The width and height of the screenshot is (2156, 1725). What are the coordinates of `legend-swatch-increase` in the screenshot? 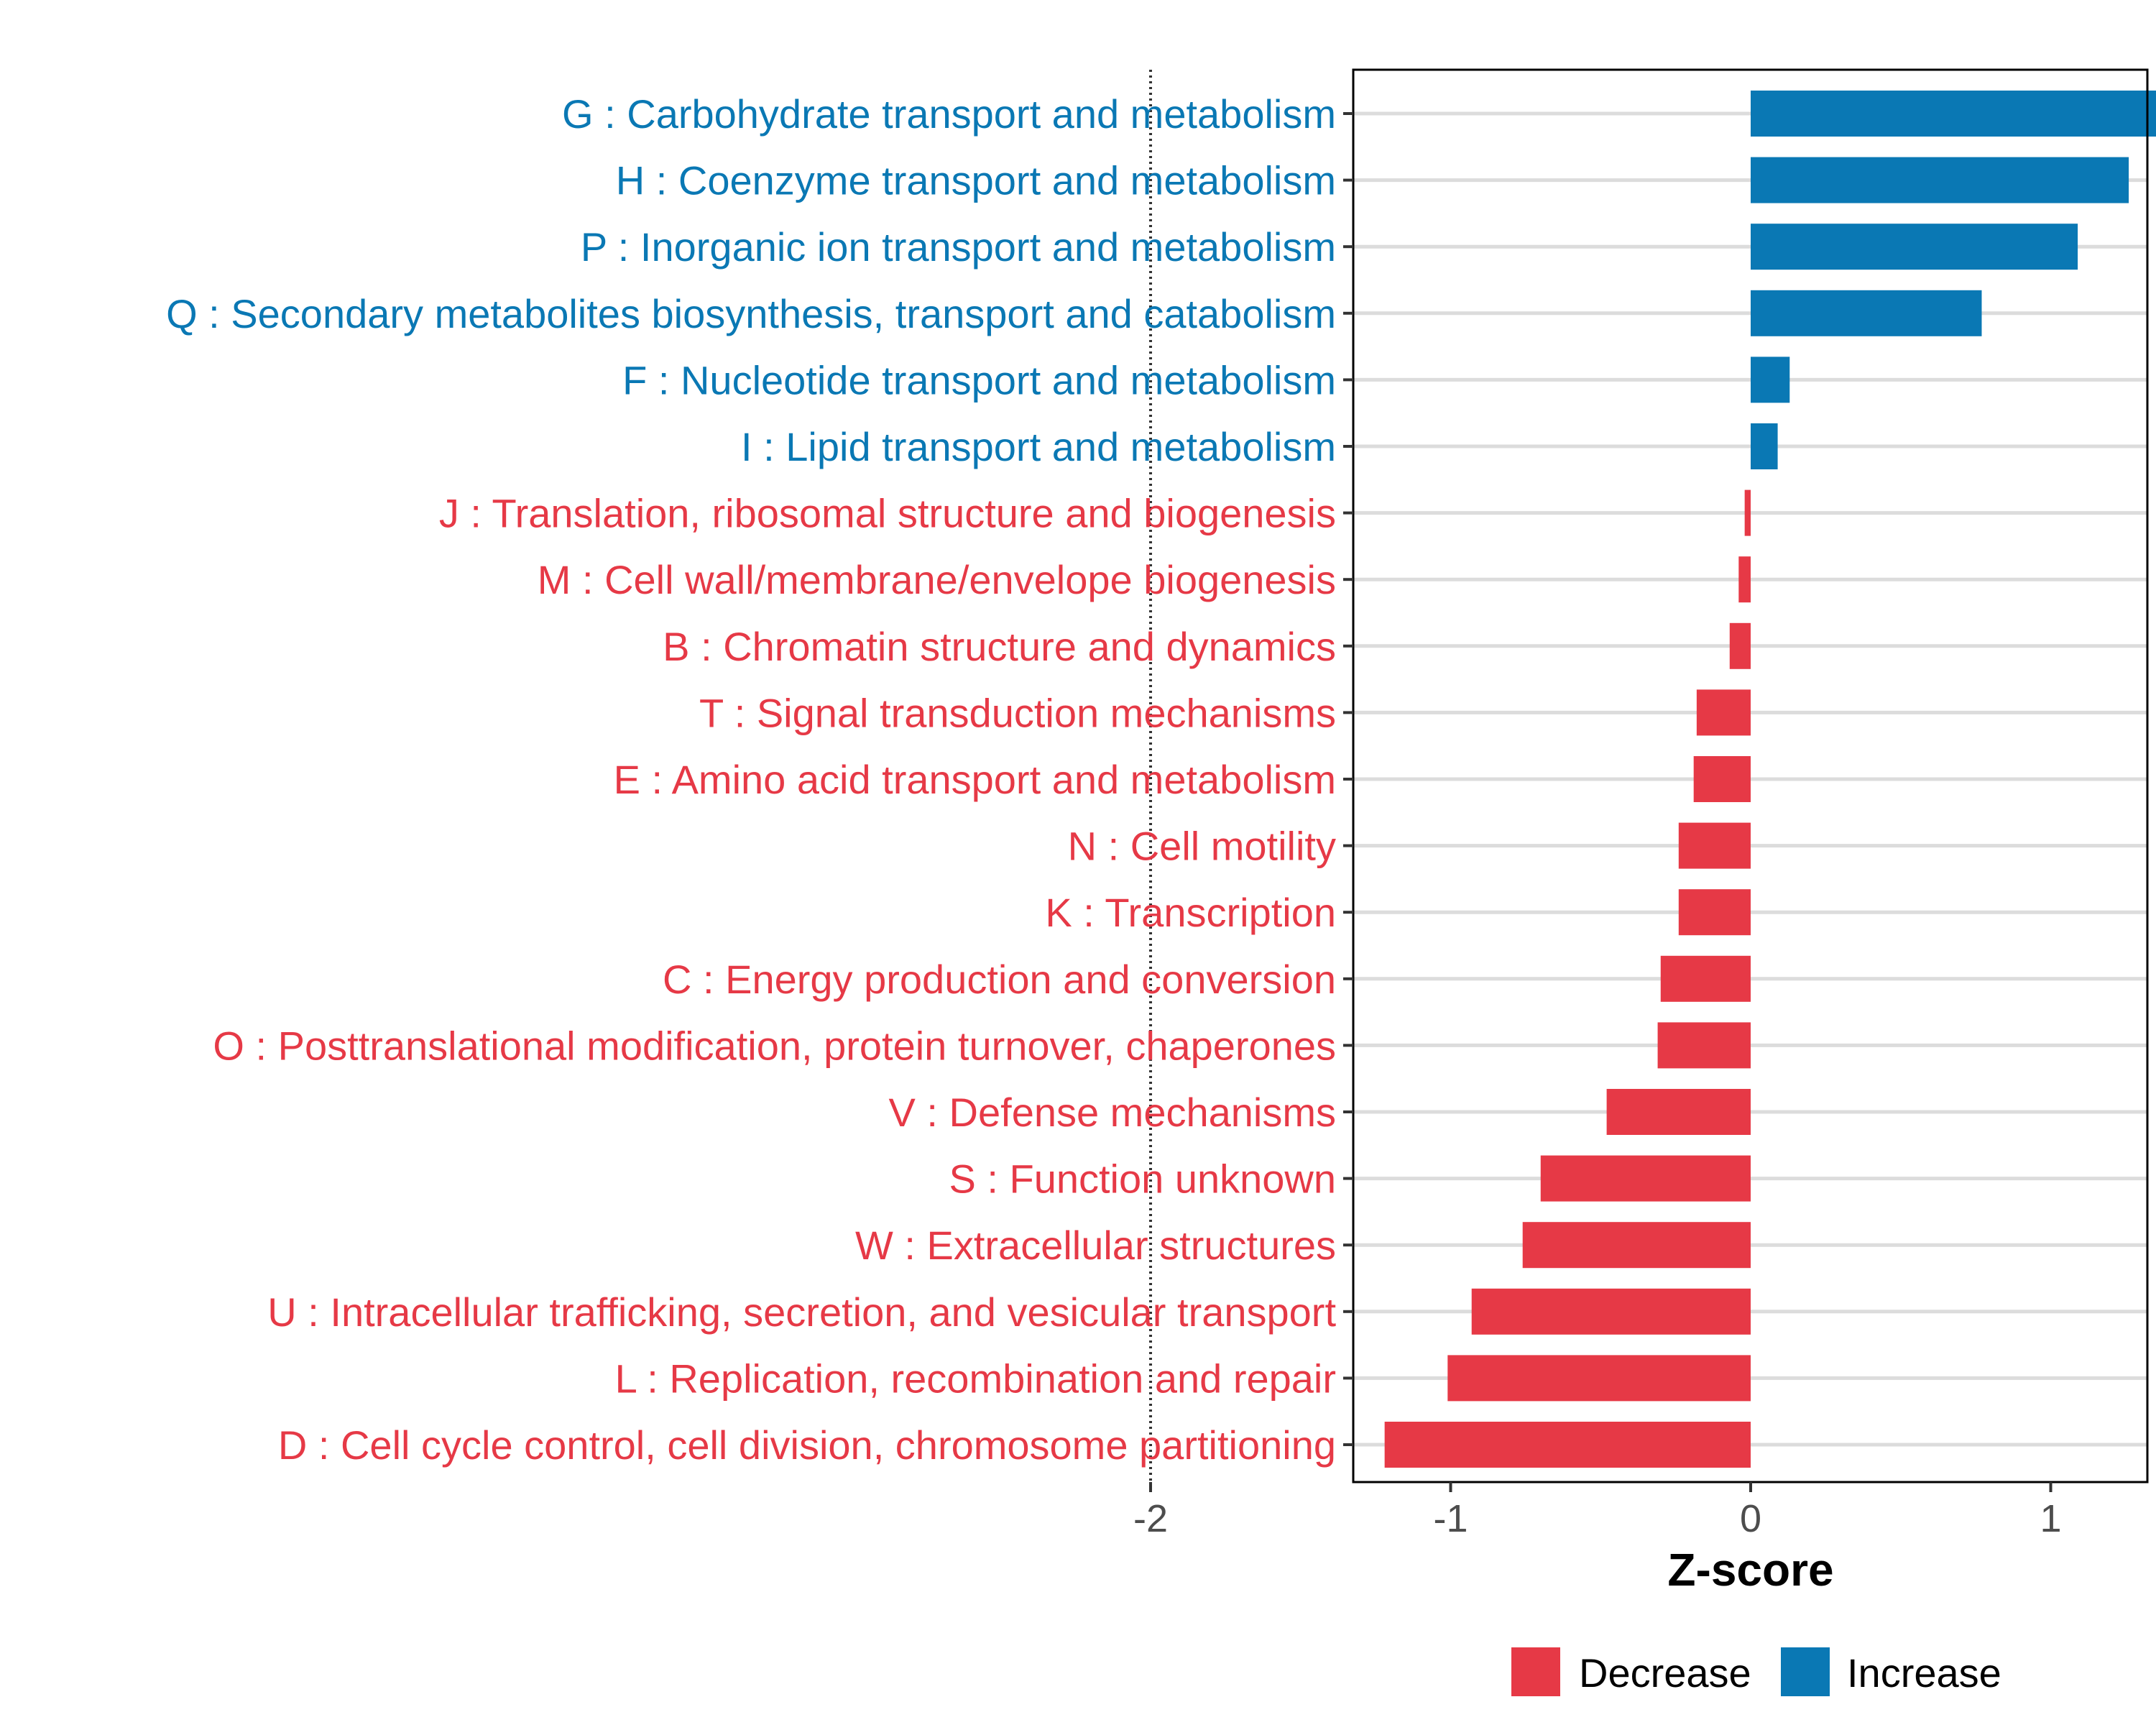 It's located at (1805, 1671).